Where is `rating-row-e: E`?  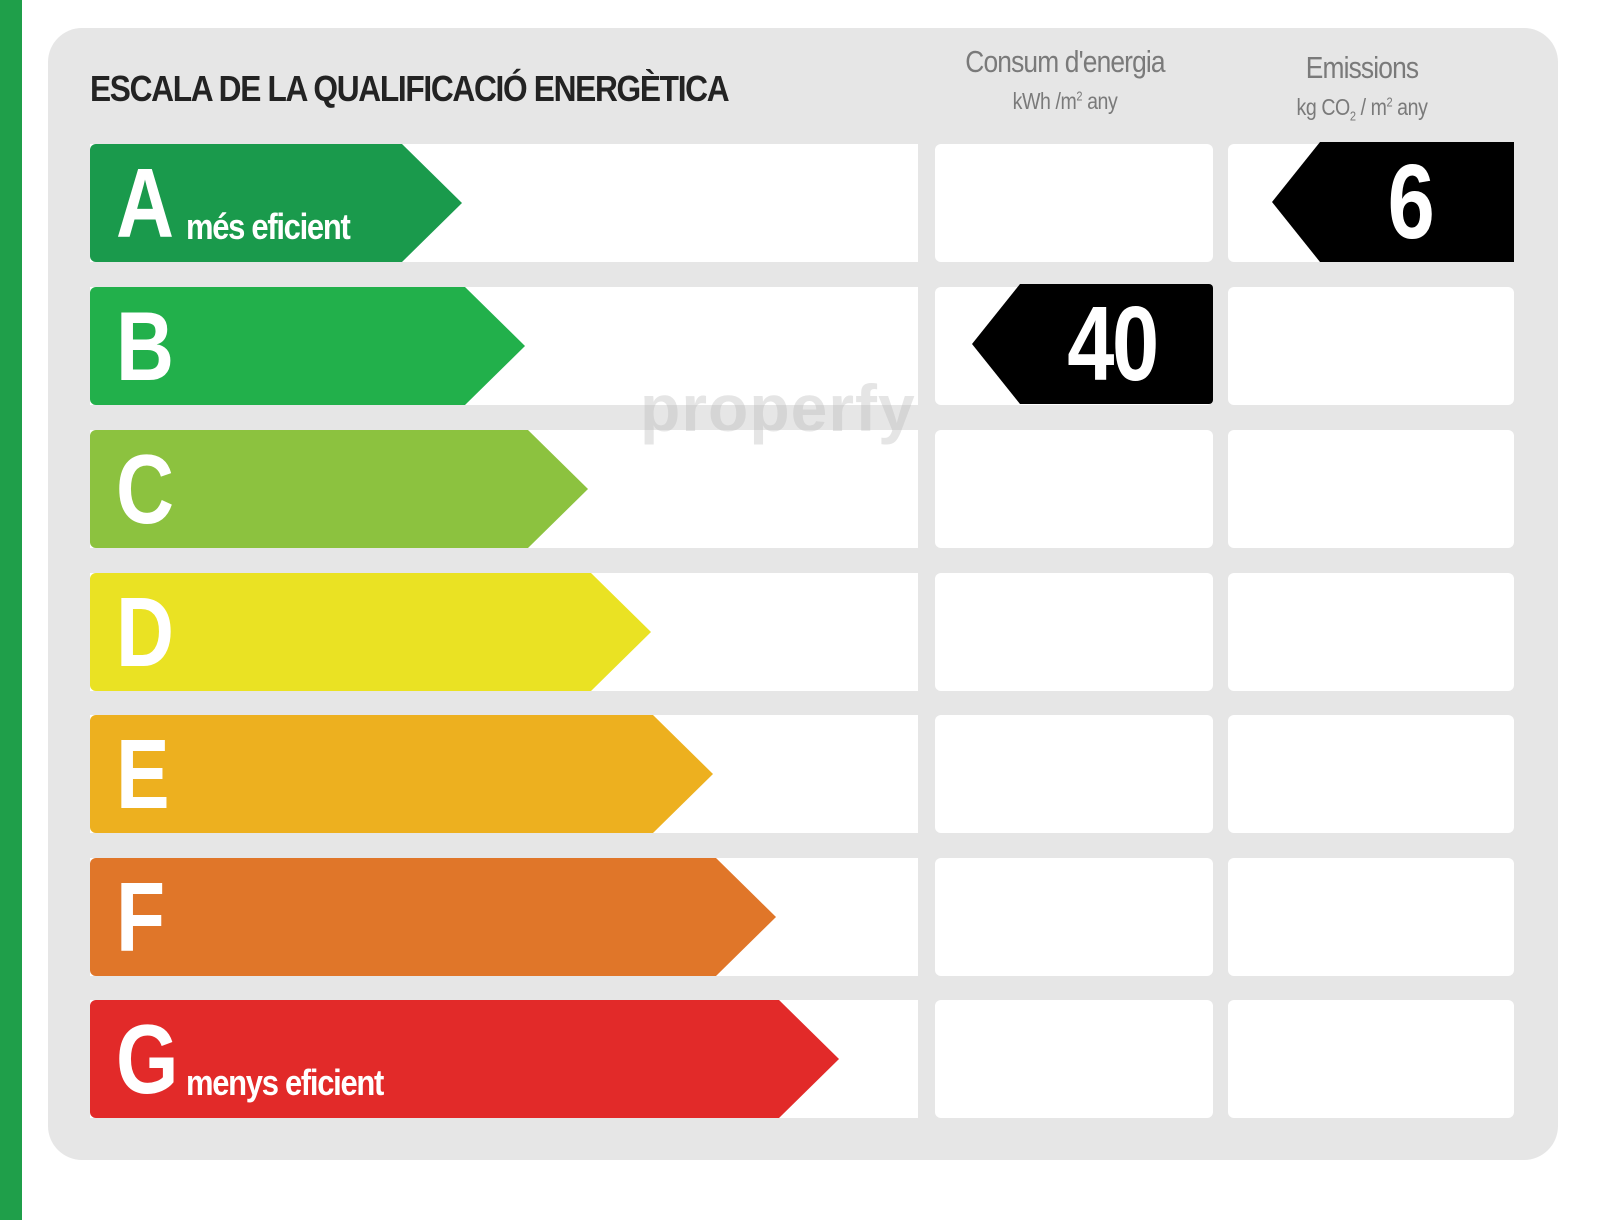 rating-row-e: E is located at coordinates (800, 774).